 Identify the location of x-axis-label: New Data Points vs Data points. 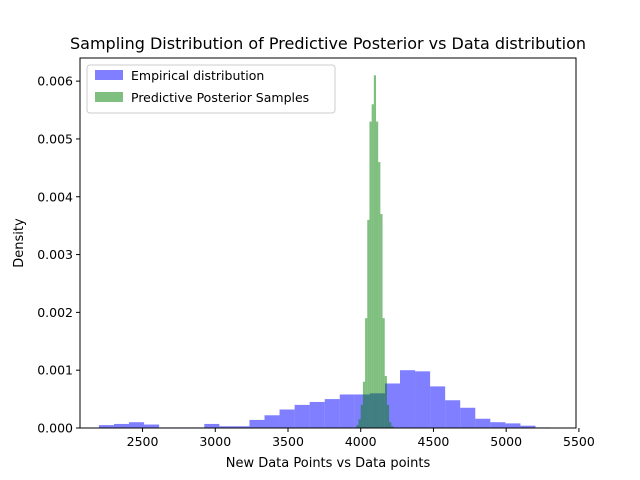
(328, 463).